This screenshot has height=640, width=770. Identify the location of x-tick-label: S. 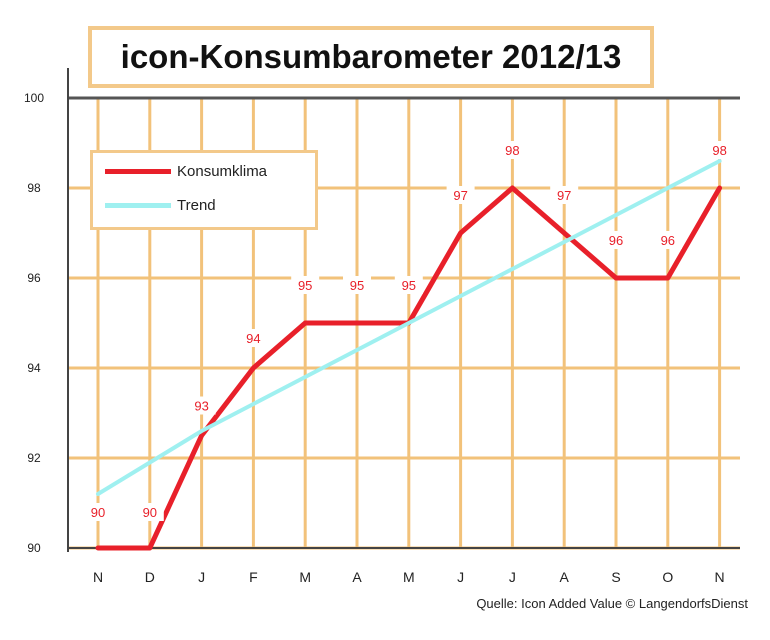
(615, 577).